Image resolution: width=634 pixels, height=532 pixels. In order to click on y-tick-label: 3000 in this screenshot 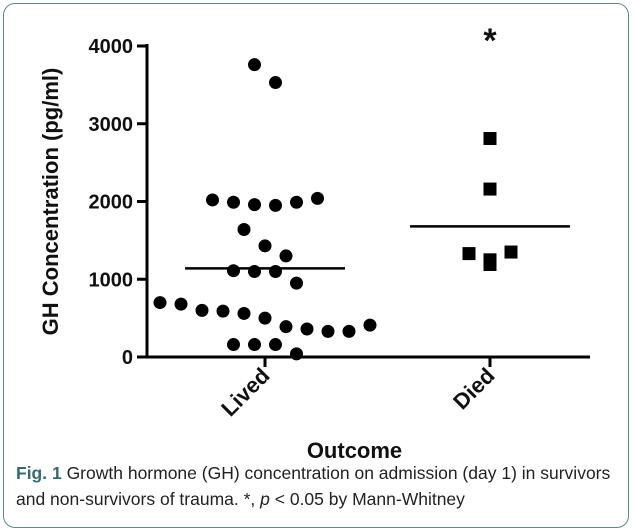, I will do `click(111, 125)`.